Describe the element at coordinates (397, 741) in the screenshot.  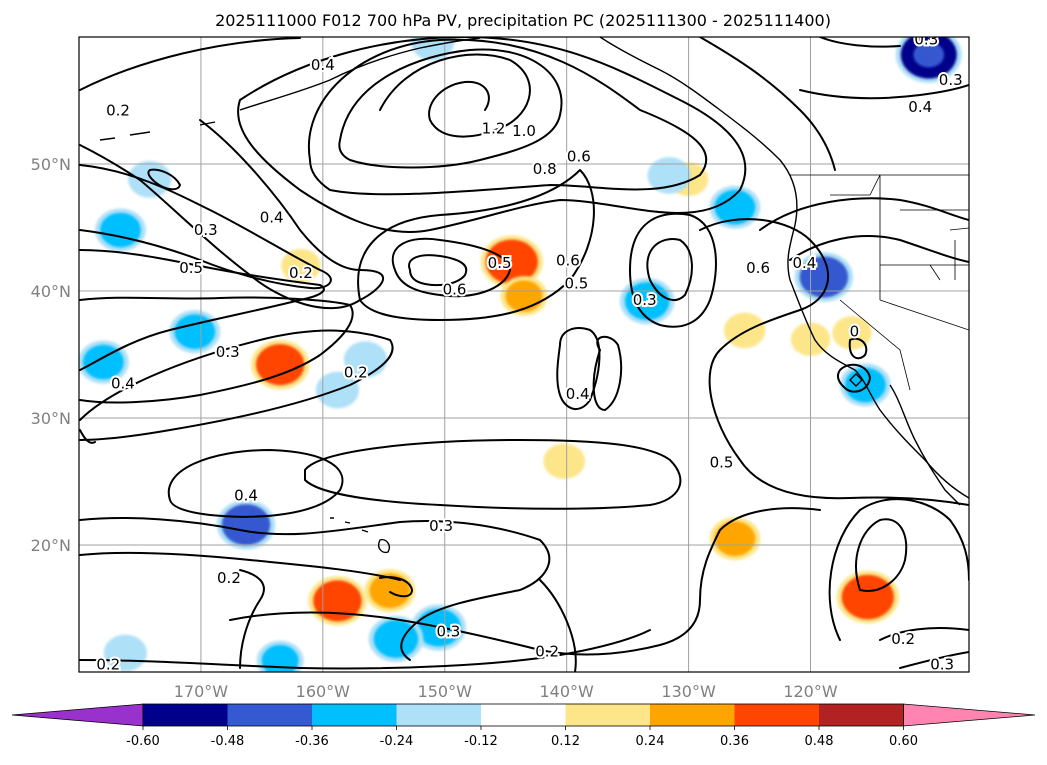
I see `colorbar-tick-label: -0.24` at that location.